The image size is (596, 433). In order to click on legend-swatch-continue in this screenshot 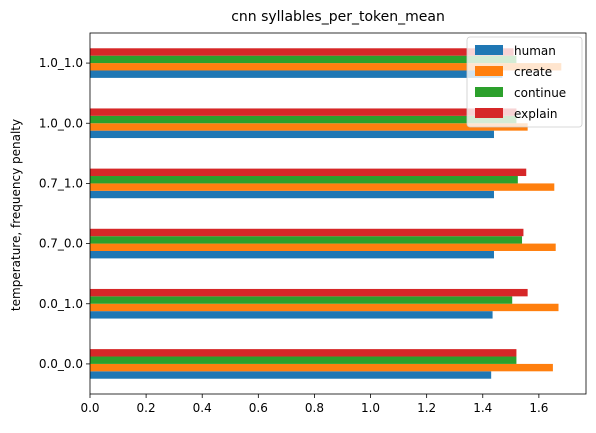, I will do `click(489, 92)`.